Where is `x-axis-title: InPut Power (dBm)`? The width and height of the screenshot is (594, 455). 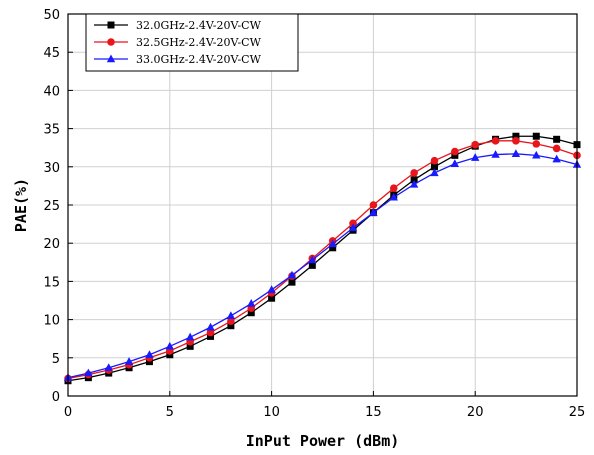
x-axis-title: InPut Power (dBm) is located at coordinates (323, 441).